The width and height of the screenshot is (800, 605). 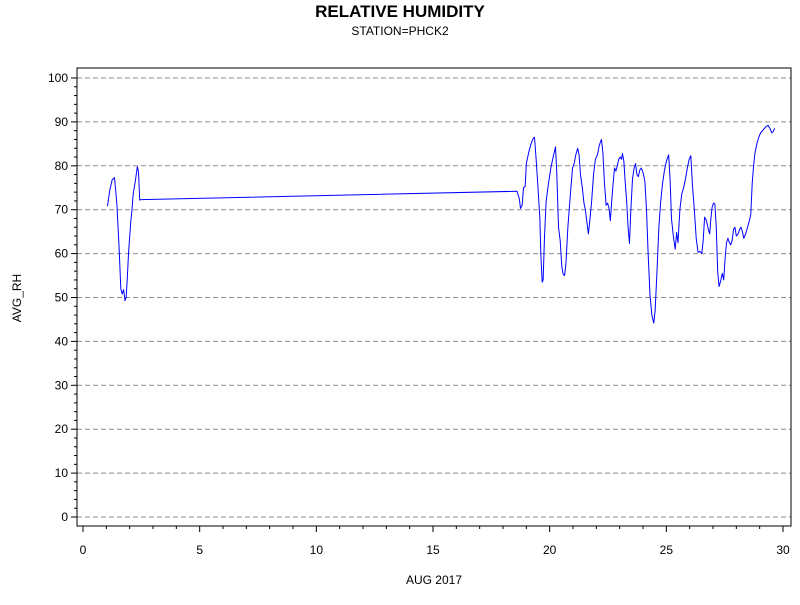 What do you see at coordinates (434, 580) in the screenshot?
I see `x-axis-label: AUG 2017` at bounding box center [434, 580].